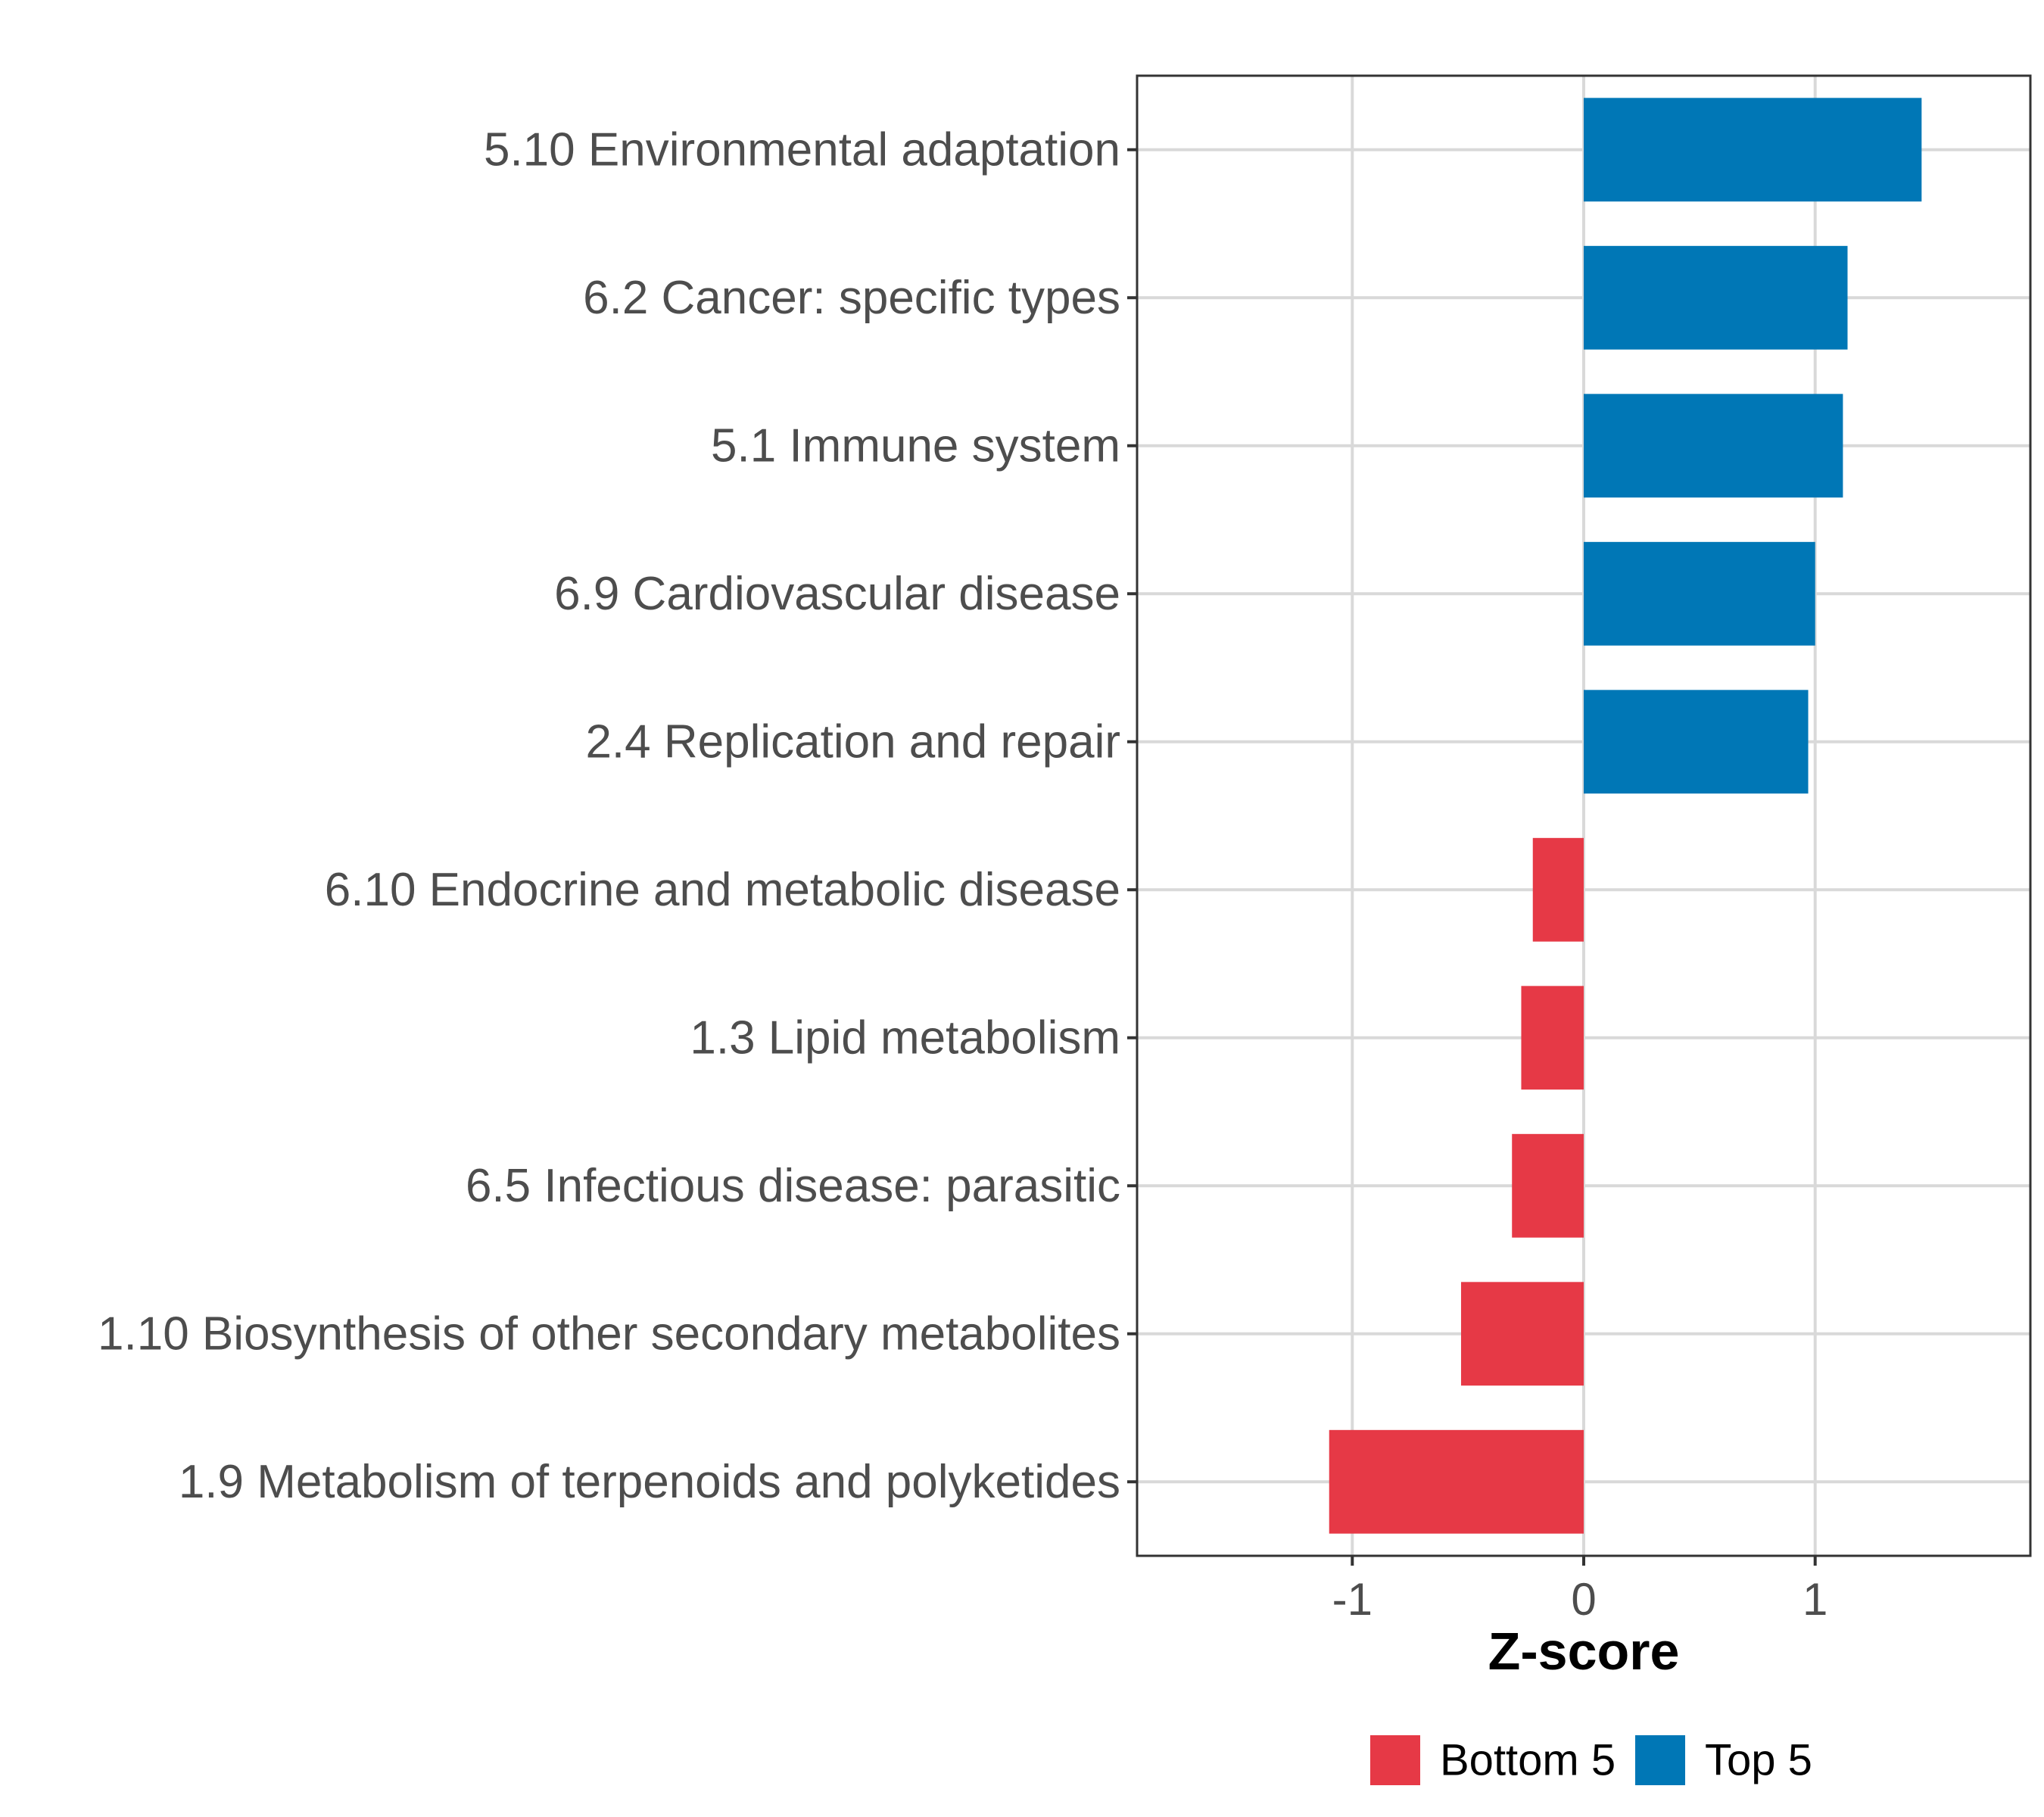 The image size is (2044, 1817). What do you see at coordinates (1352, 1599) in the screenshot?
I see `x-tick-label: -1` at bounding box center [1352, 1599].